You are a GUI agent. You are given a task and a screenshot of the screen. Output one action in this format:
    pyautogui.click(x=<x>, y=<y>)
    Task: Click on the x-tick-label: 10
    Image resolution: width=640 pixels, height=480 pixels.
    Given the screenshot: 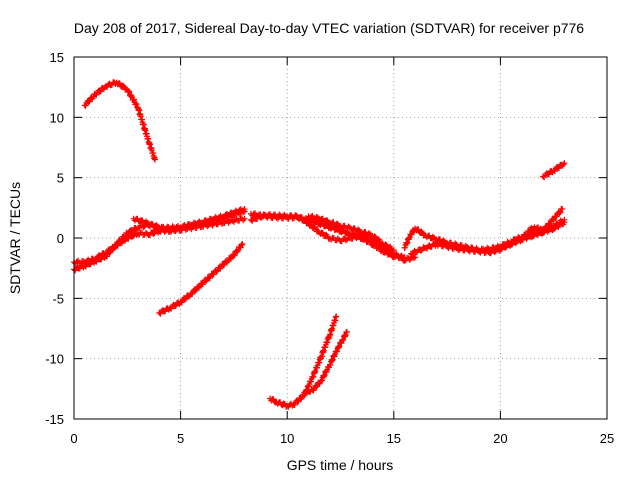 What is the action you would take?
    pyautogui.click(x=287, y=438)
    